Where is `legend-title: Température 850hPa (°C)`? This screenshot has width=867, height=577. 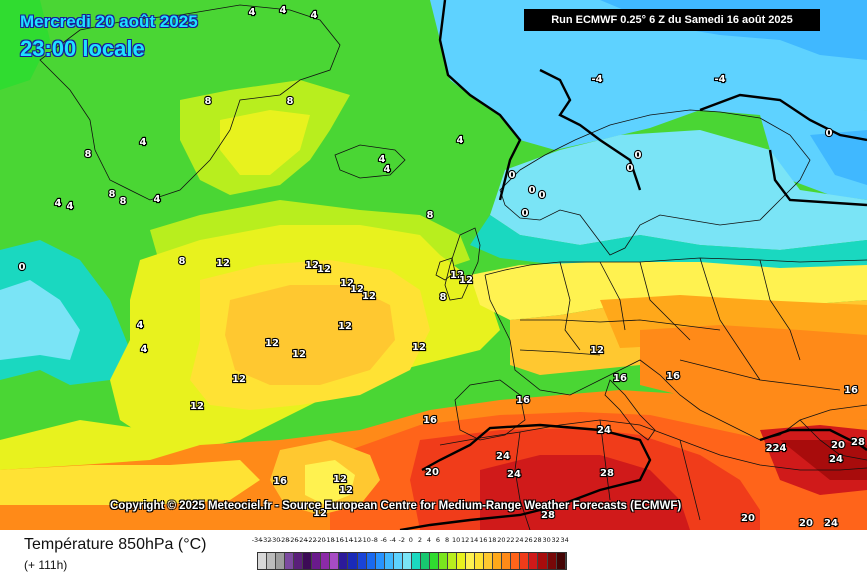 legend-title: Température 850hPa (°C) is located at coordinates (115, 544).